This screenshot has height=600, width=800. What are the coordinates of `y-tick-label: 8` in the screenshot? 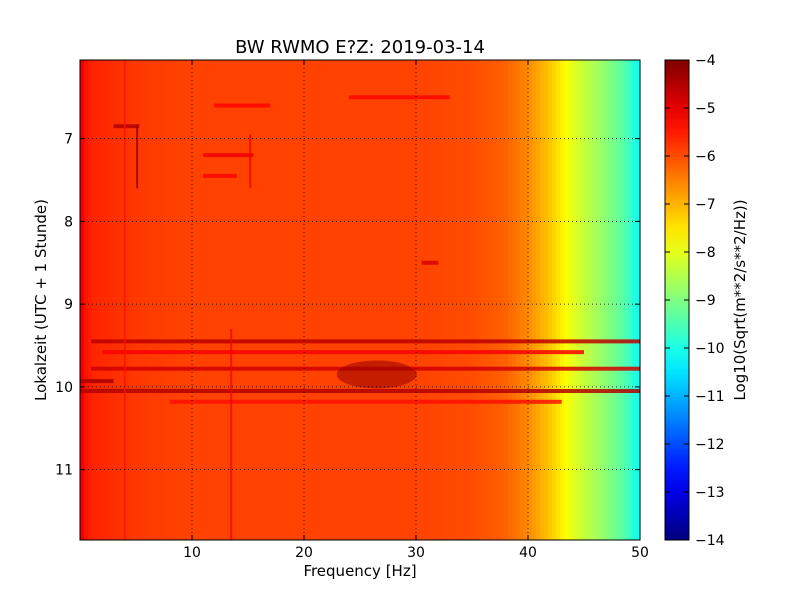 It's located at (68, 222).